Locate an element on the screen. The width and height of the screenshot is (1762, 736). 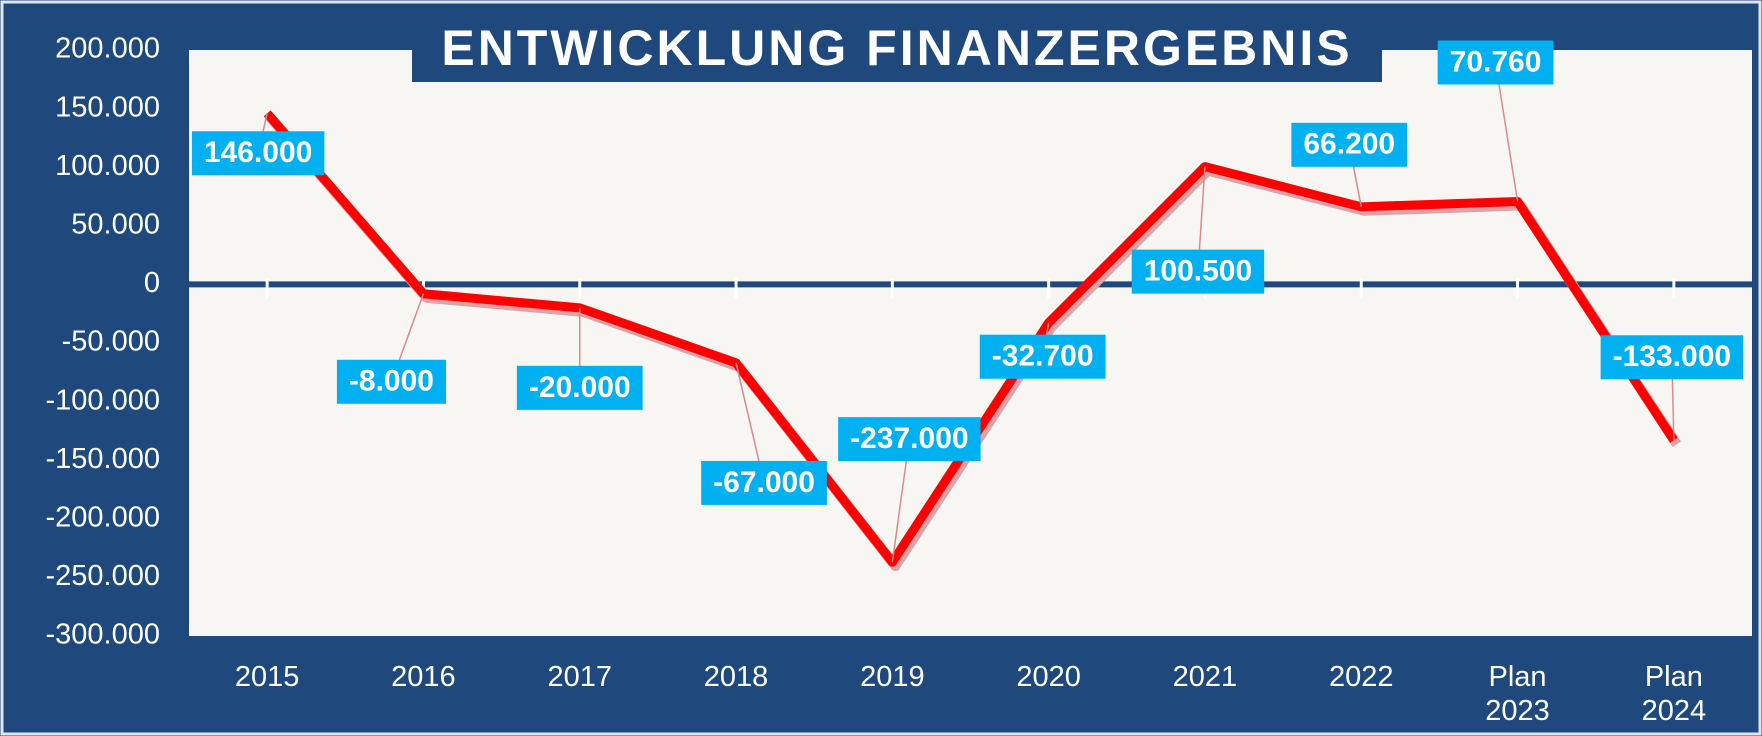
data-label: 100.500 is located at coordinates (1198, 271).